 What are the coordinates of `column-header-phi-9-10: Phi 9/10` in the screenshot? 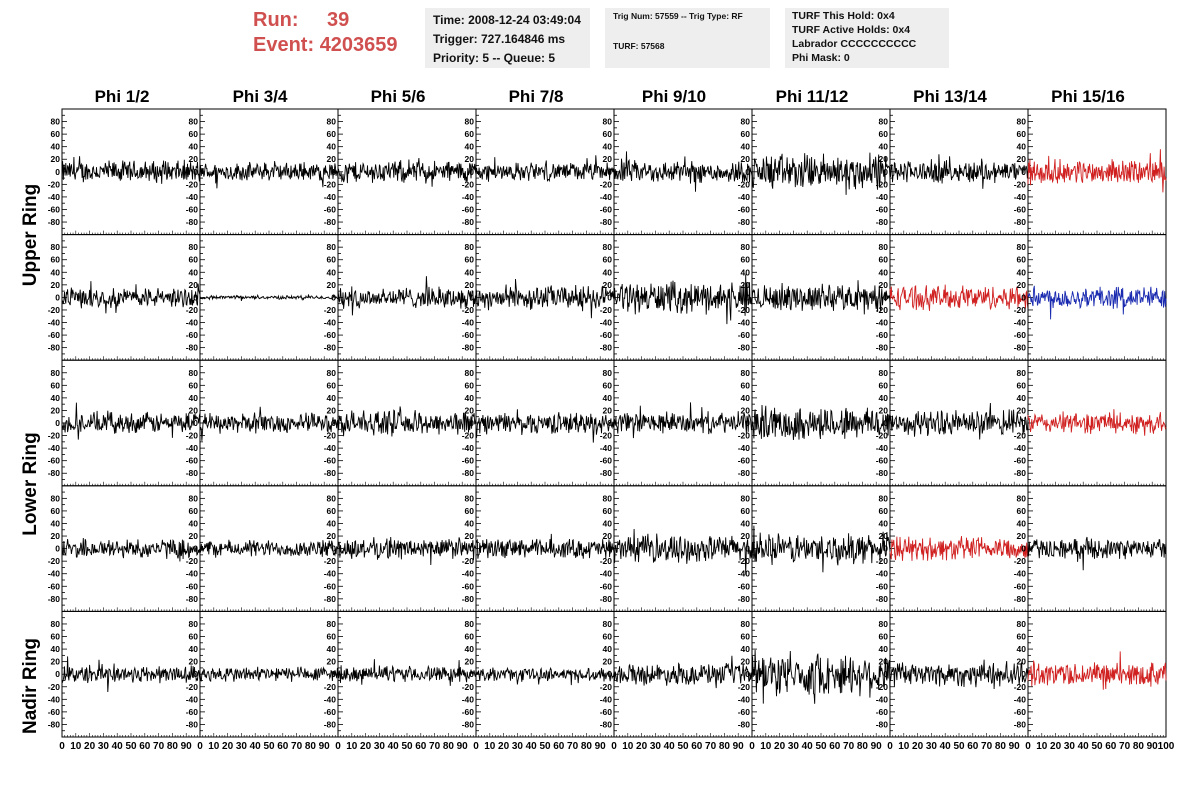 It's located at (674, 96).